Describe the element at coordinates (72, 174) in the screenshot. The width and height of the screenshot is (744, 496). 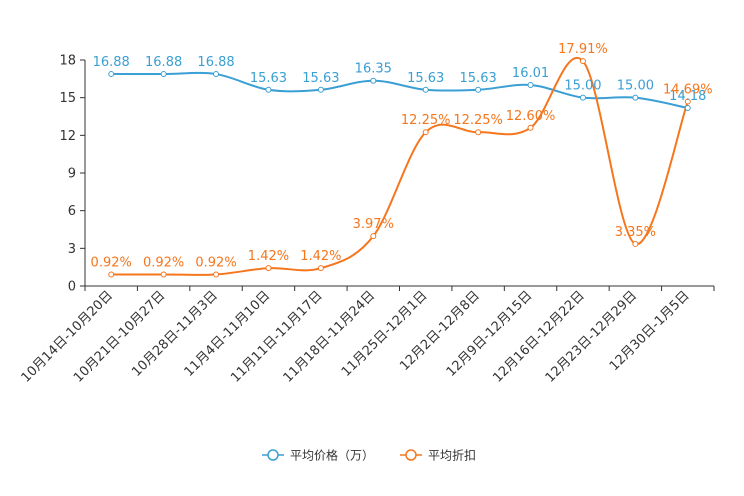
I see `y-tick-label: 9` at that location.